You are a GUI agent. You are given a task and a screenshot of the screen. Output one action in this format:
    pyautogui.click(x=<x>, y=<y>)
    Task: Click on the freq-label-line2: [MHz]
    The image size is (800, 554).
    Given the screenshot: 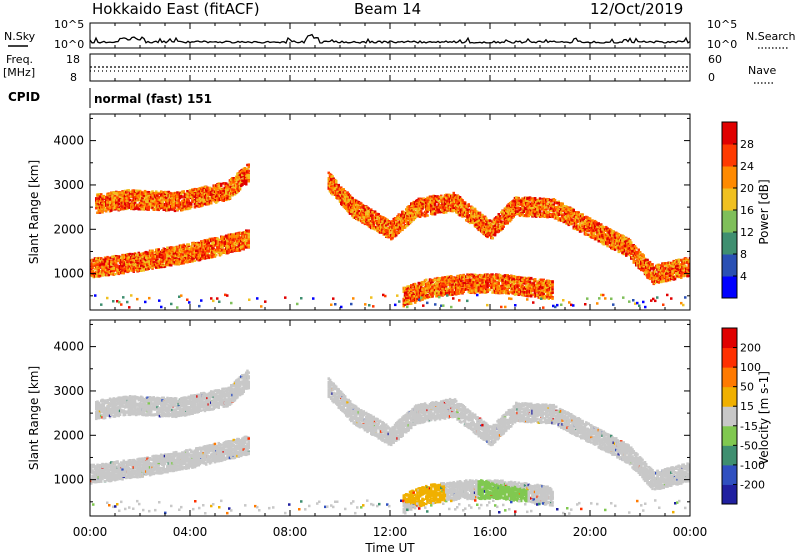 What is the action you would take?
    pyautogui.click(x=19, y=72)
    